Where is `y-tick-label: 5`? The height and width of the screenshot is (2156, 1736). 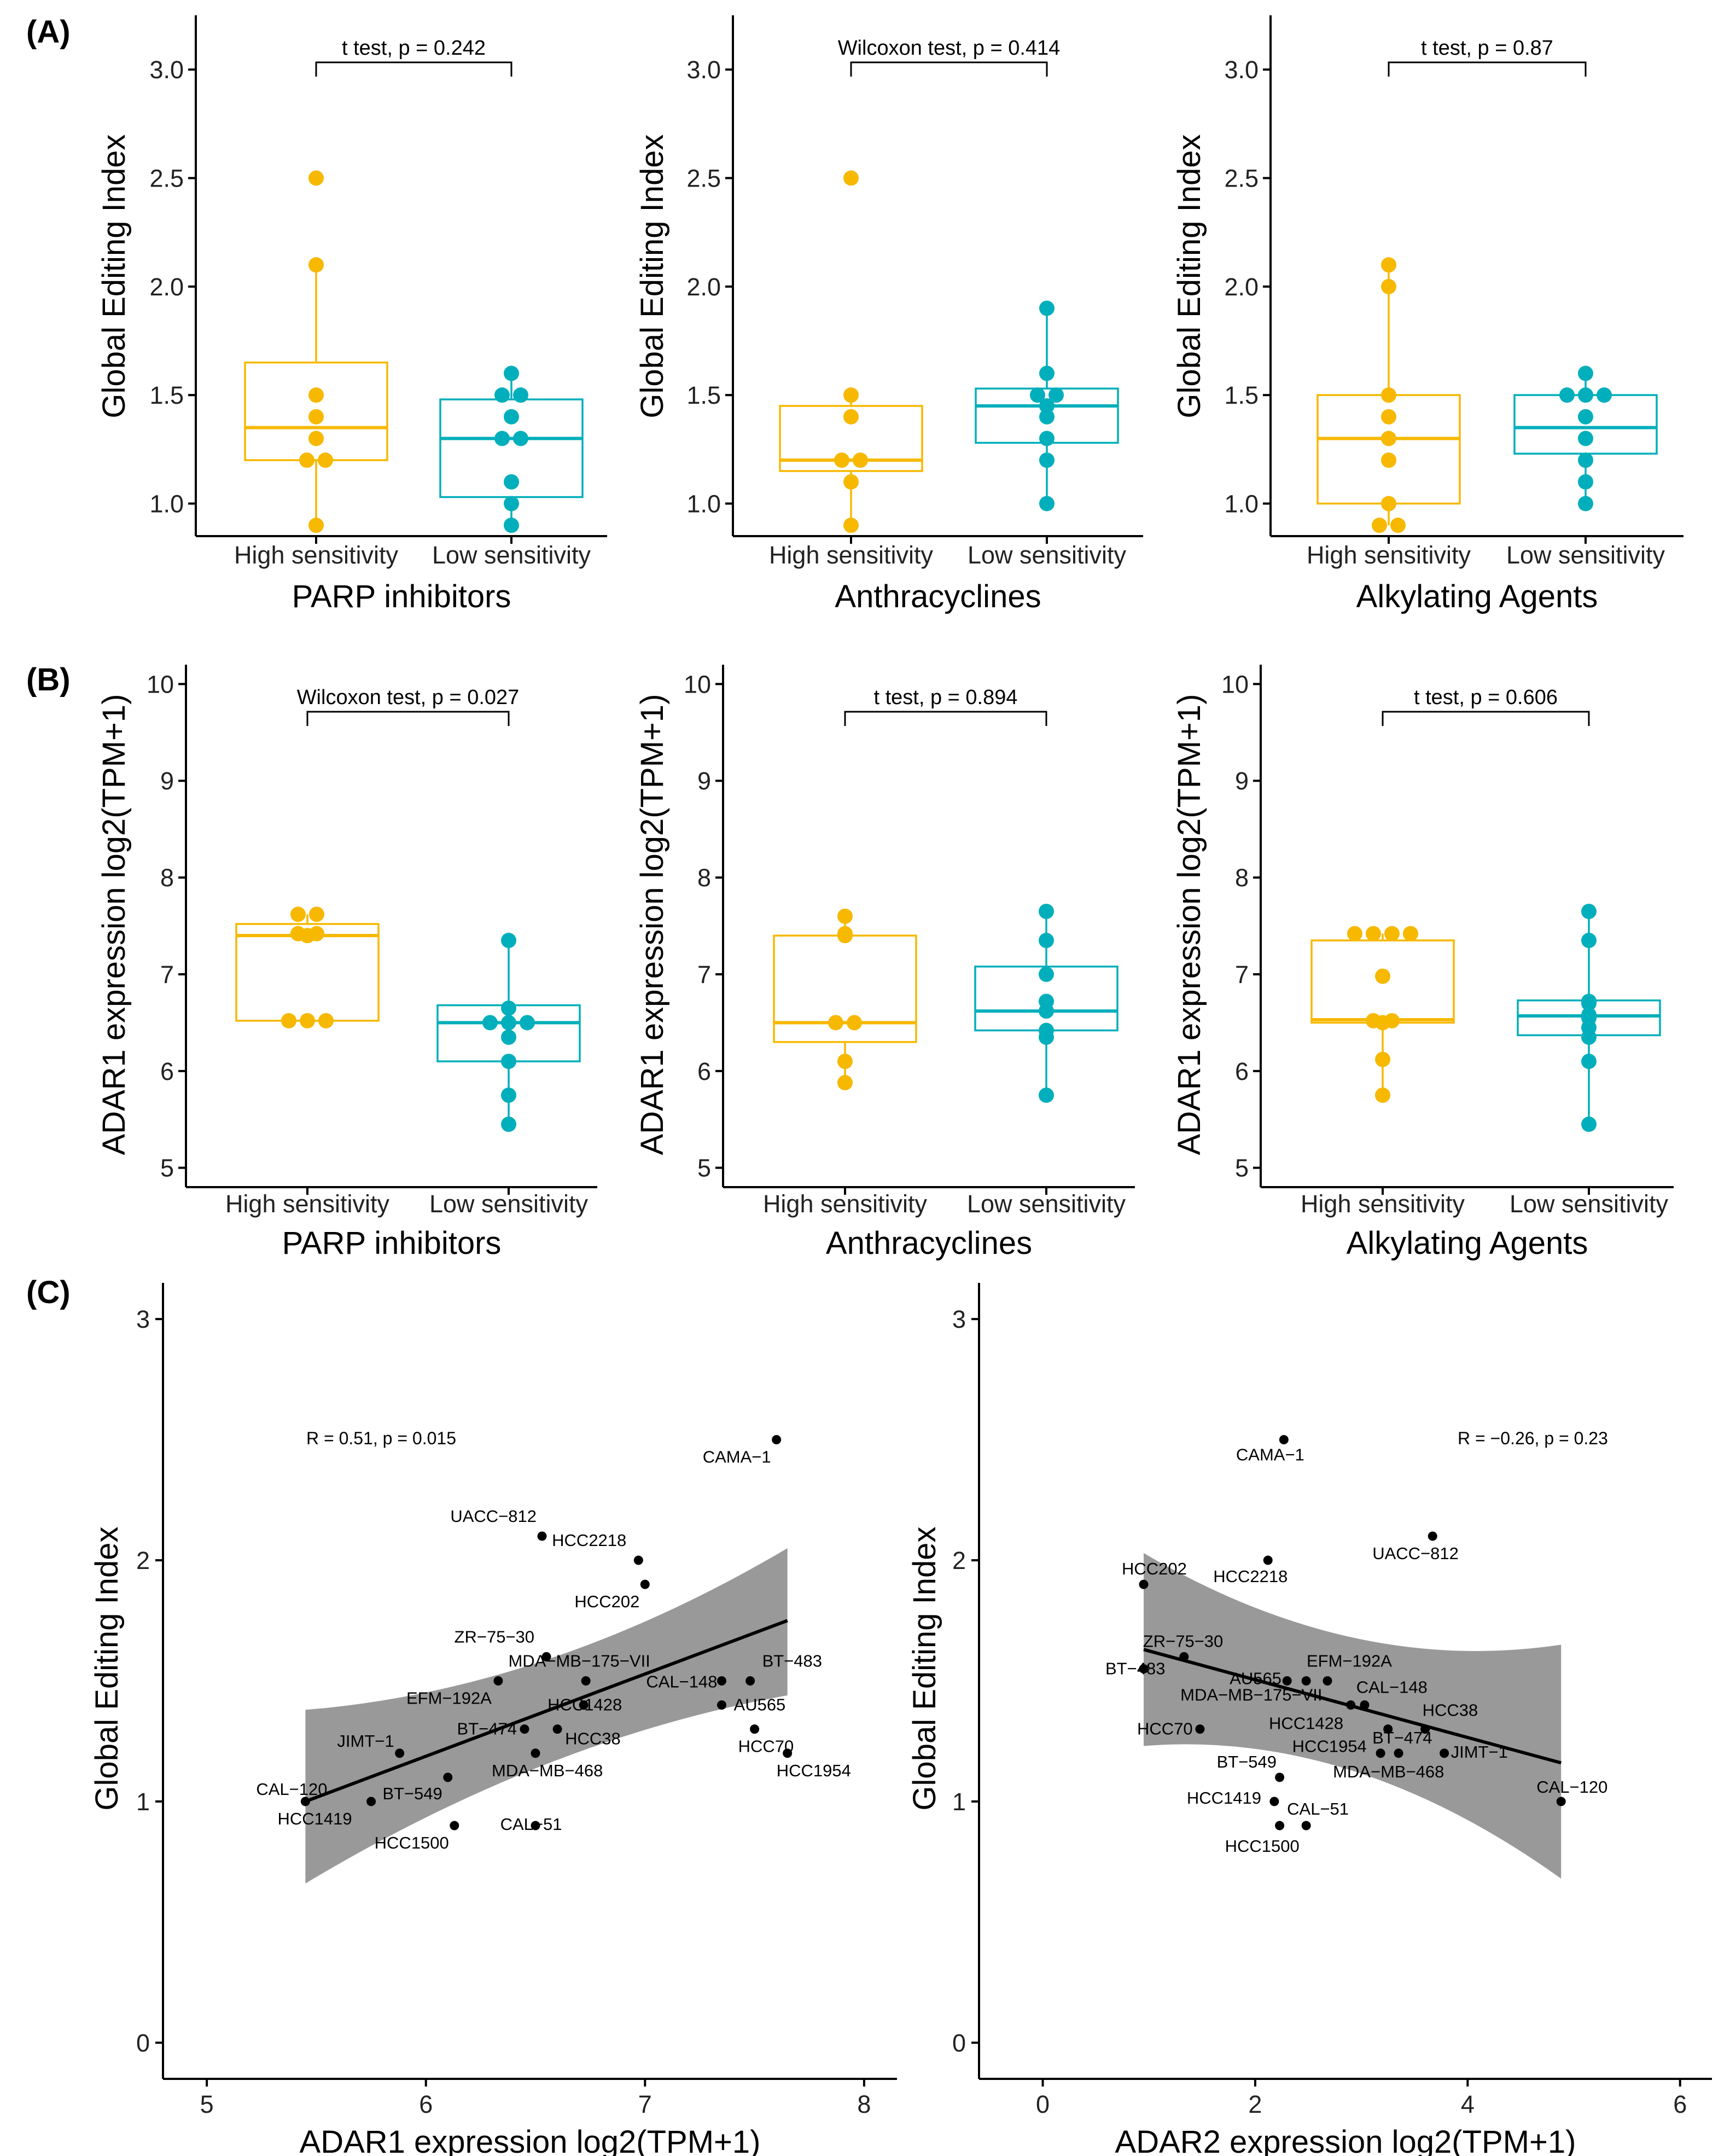 y-tick-label: 5 is located at coordinates (1242, 1168).